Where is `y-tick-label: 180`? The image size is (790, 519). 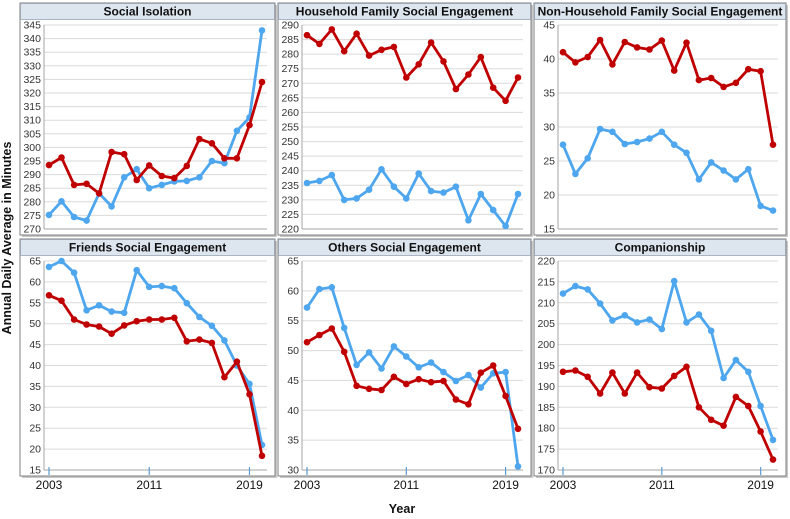 y-tick-label: 180 is located at coordinates (546, 429).